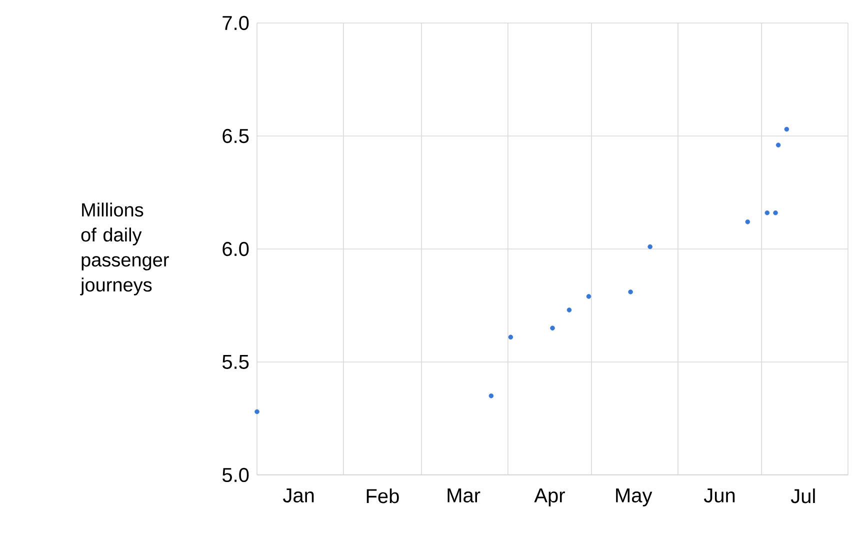 The height and width of the screenshot is (554, 863). What do you see at coordinates (235, 136) in the screenshot?
I see `y-tick-label: 6.5` at bounding box center [235, 136].